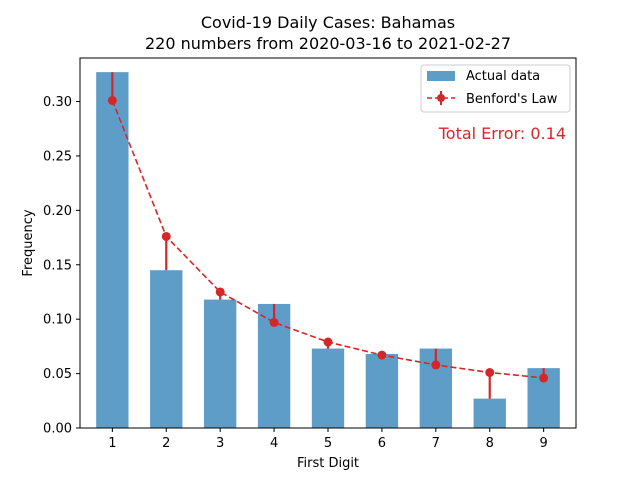 The height and width of the screenshot is (484, 640). What do you see at coordinates (57, 429) in the screenshot?
I see `y-tick-label: 0.00` at bounding box center [57, 429].